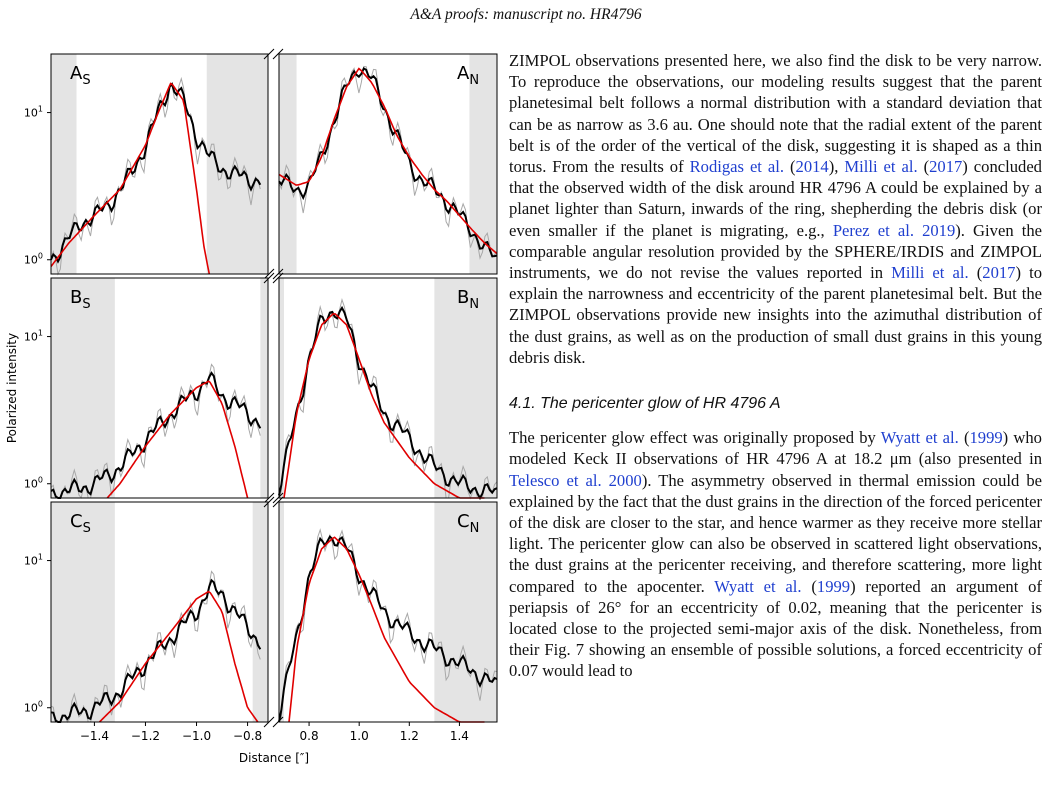  Describe the element at coordinates (894, 230) in the screenshot. I see `citation-link: Perez et al. 2019` at that location.